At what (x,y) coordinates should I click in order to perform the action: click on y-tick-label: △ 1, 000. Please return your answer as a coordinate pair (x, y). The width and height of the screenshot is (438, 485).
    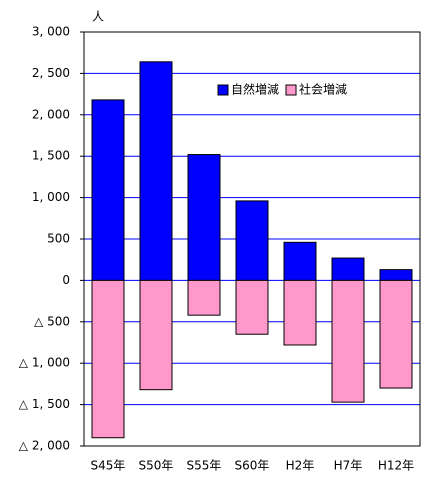
    Looking at the image, I should click on (44, 363).